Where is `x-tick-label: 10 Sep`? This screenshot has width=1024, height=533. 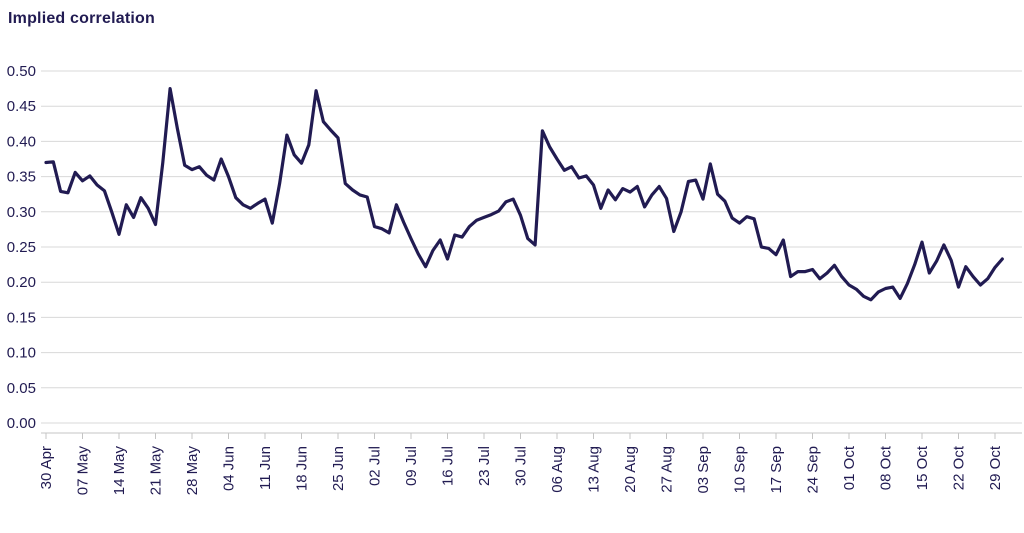 x-tick-label: 10 Sep is located at coordinates (740, 470).